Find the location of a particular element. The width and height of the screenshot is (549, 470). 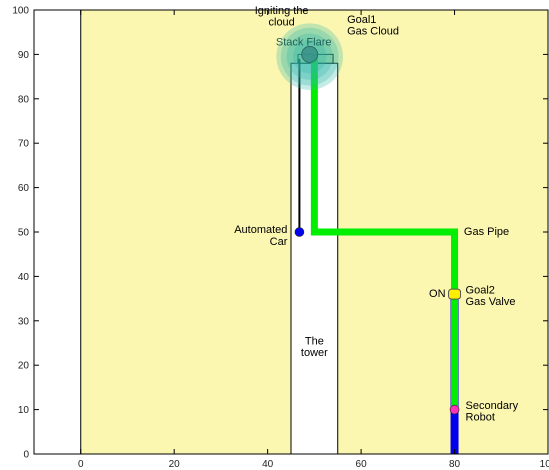

y-tick-label-6: 60 is located at coordinates (24, 188).